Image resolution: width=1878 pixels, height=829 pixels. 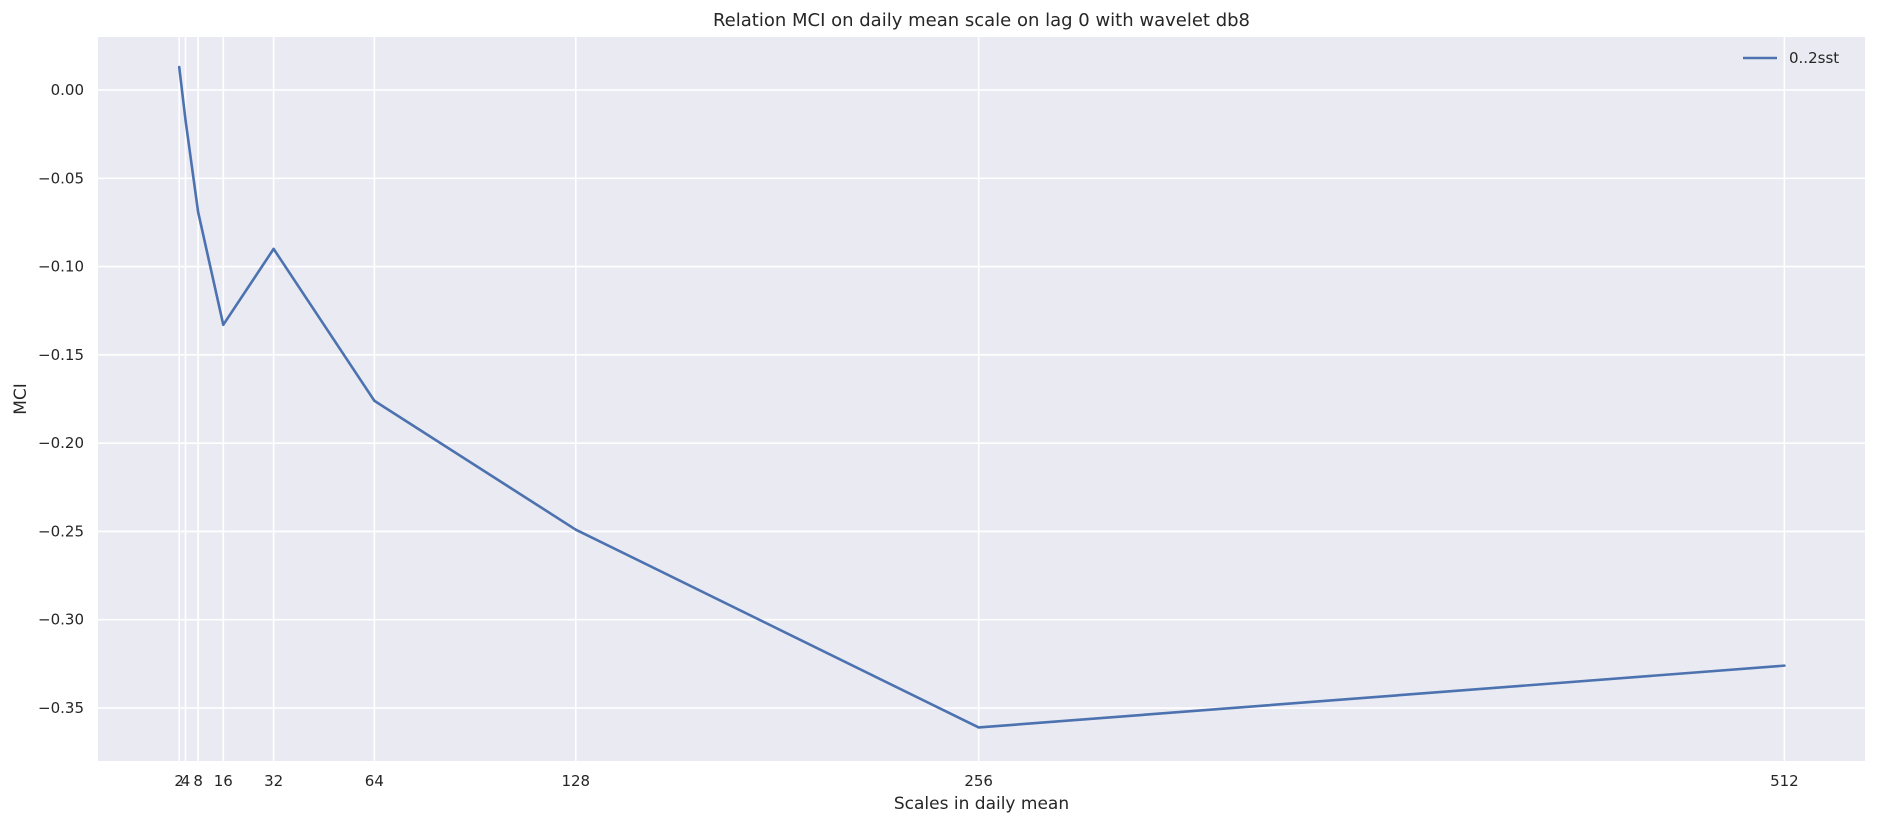 I want to click on y-tick-label: 0.00, so click(x=67, y=90).